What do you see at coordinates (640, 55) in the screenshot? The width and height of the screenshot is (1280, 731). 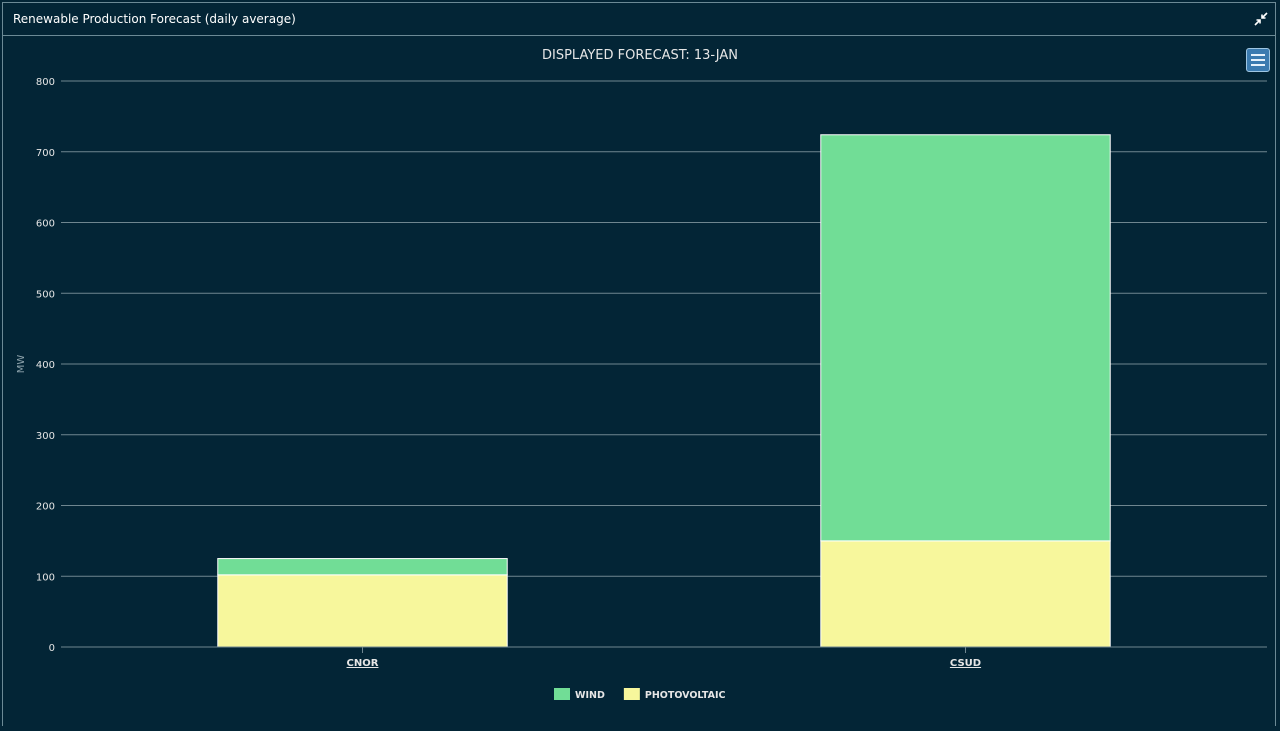 I see `chart-title: DISPLAYED FORECAST: 13-JAN` at bounding box center [640, 55].